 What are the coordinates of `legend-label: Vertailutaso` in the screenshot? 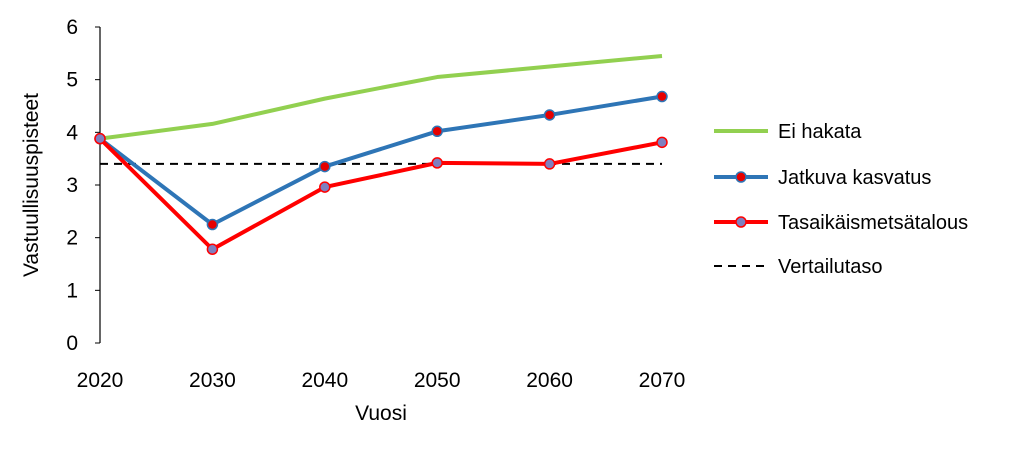 It's located at (830, 267).